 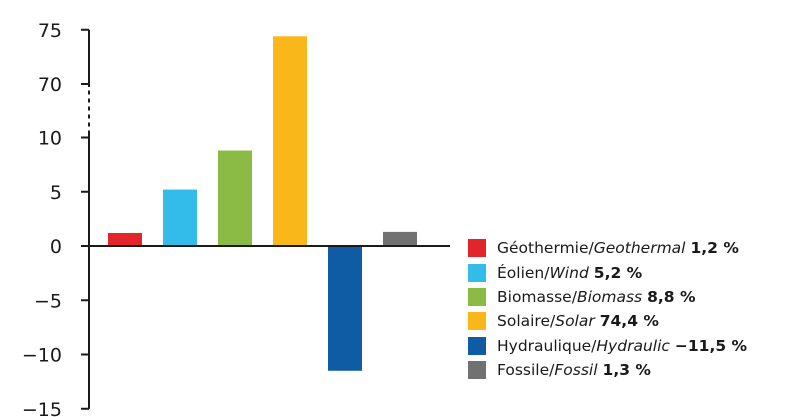 I want to click on legend-item-hydraulic: Hydraulique/ Hydraulic −11,5 %, so click(x=607, y=346).